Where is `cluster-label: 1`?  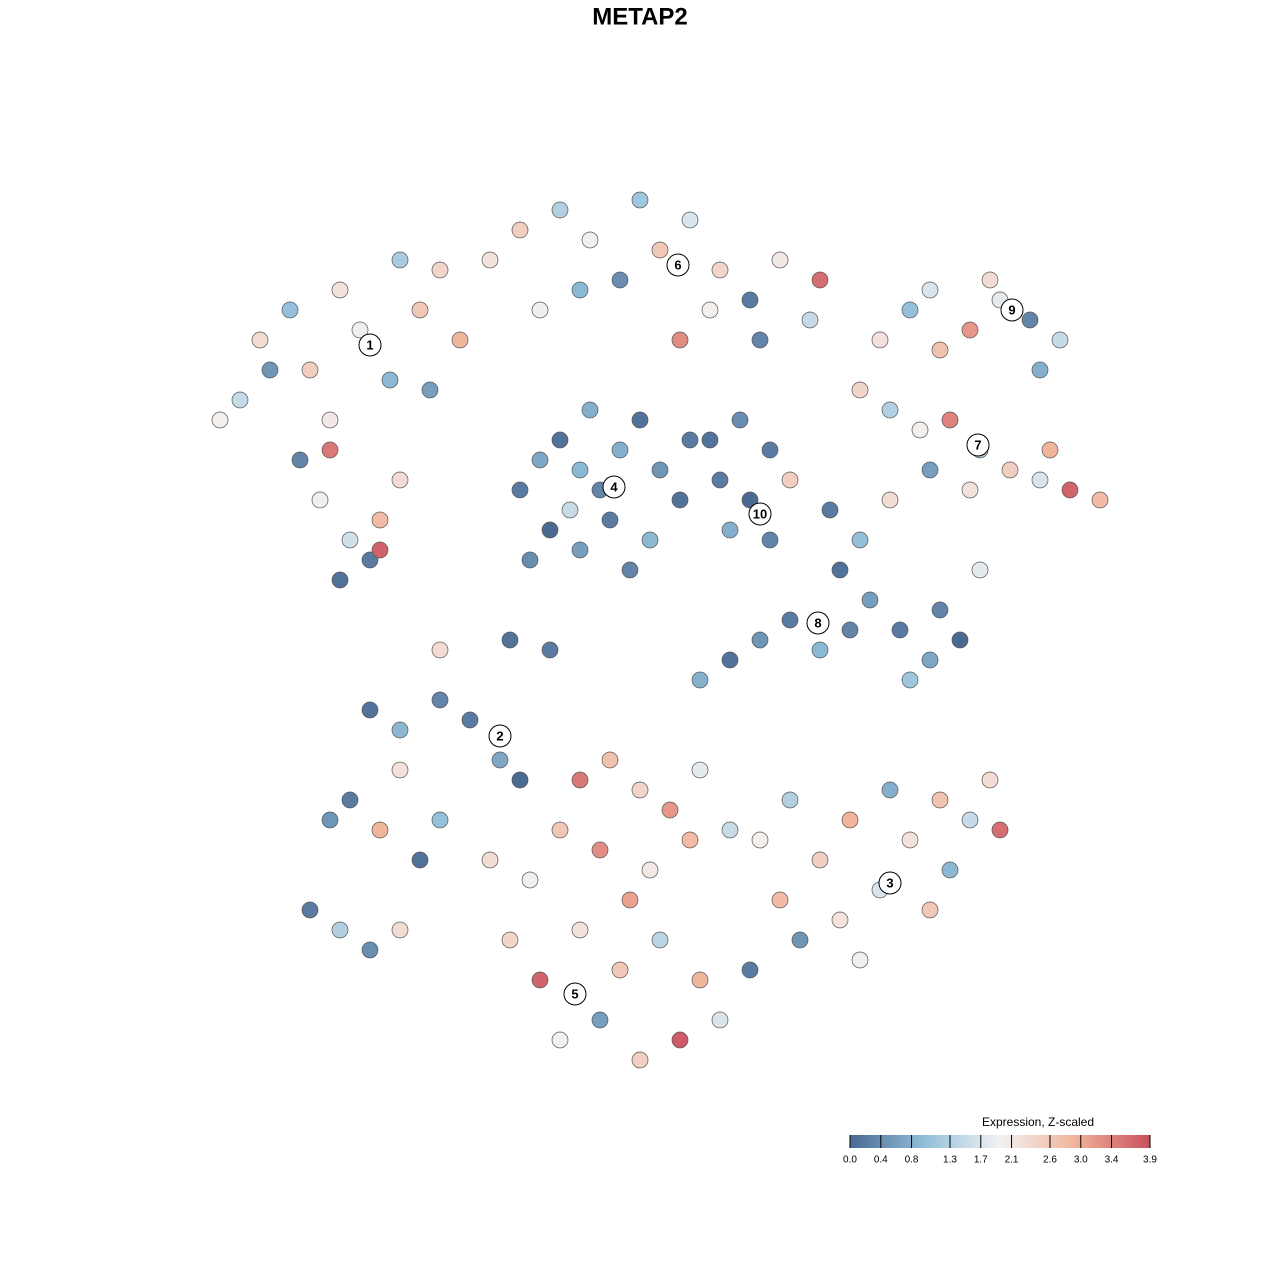 cluster-label: 1 is located at coordinates (369, 344).